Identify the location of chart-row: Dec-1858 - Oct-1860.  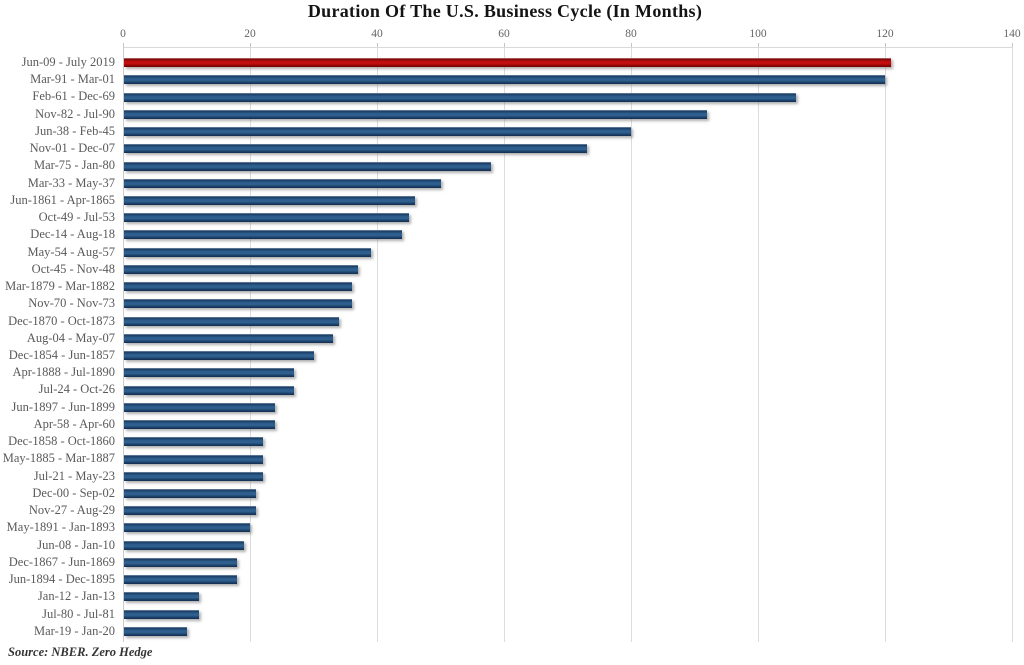
(512, 441).